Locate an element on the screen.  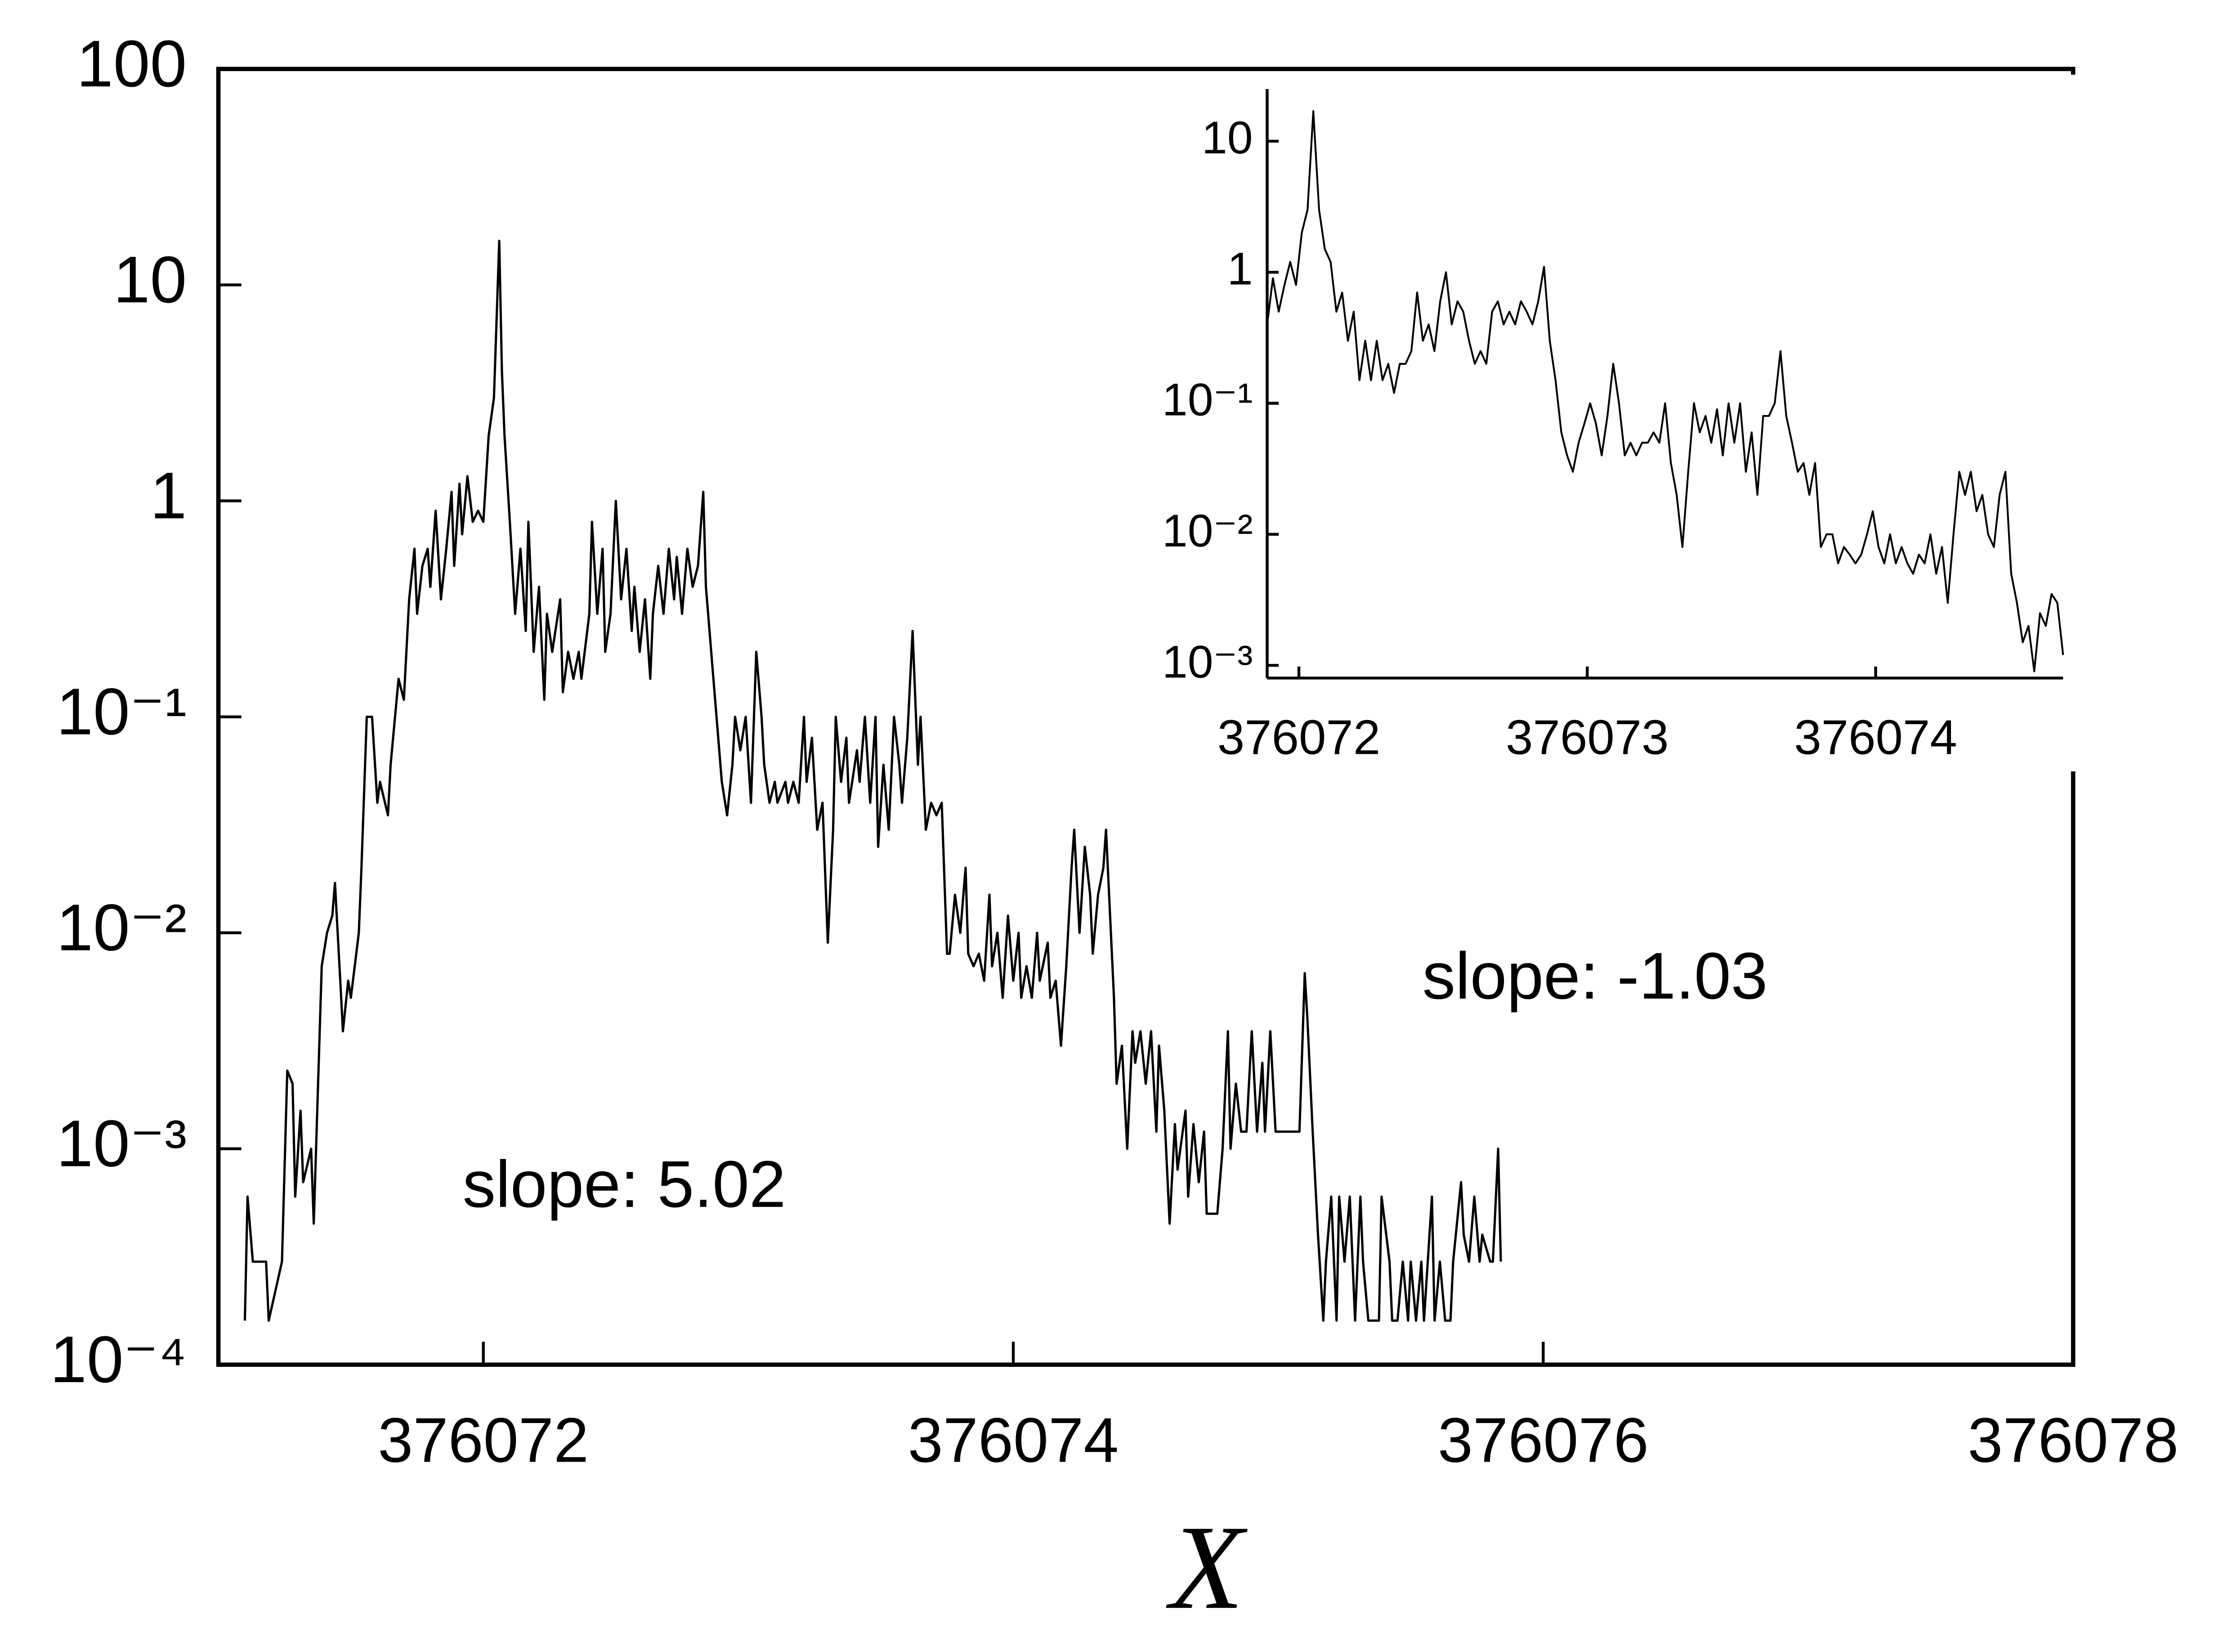
x-tick-label: 376076 is located at coordinates (1544, 1440).